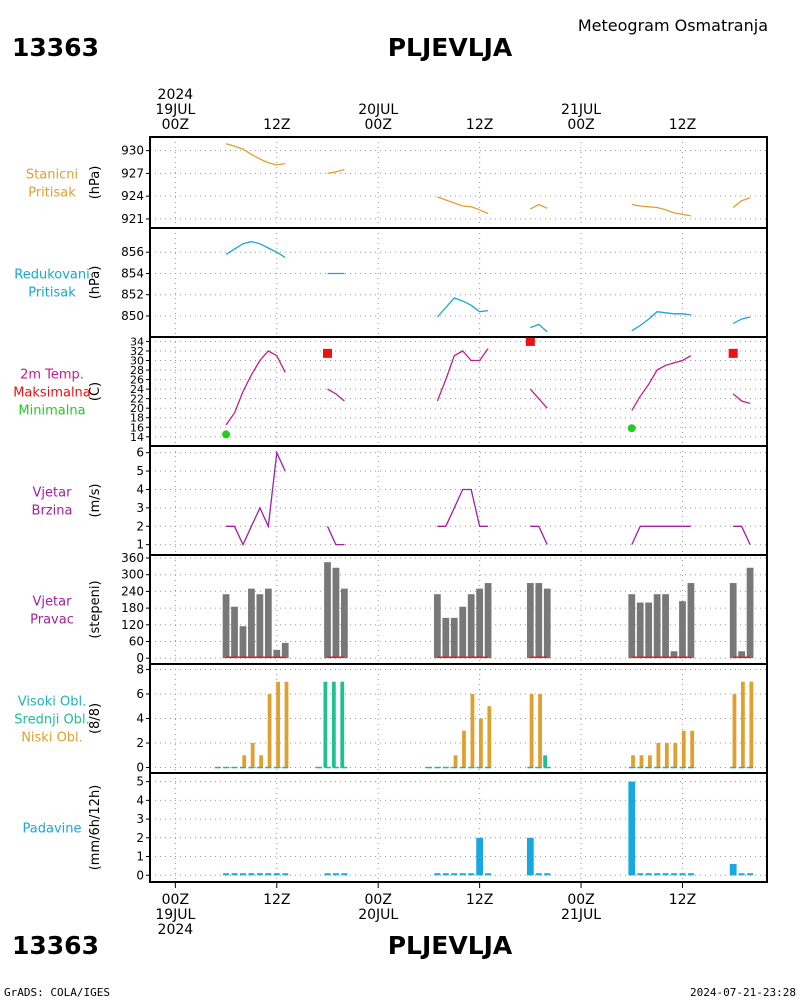 Image resolution: width=800 pixels, height=1000 pixels. What do you see at coordinates (378, 110) in the screenshot?
I see `time-label: 20JUL` at bounding box center [378, 110].